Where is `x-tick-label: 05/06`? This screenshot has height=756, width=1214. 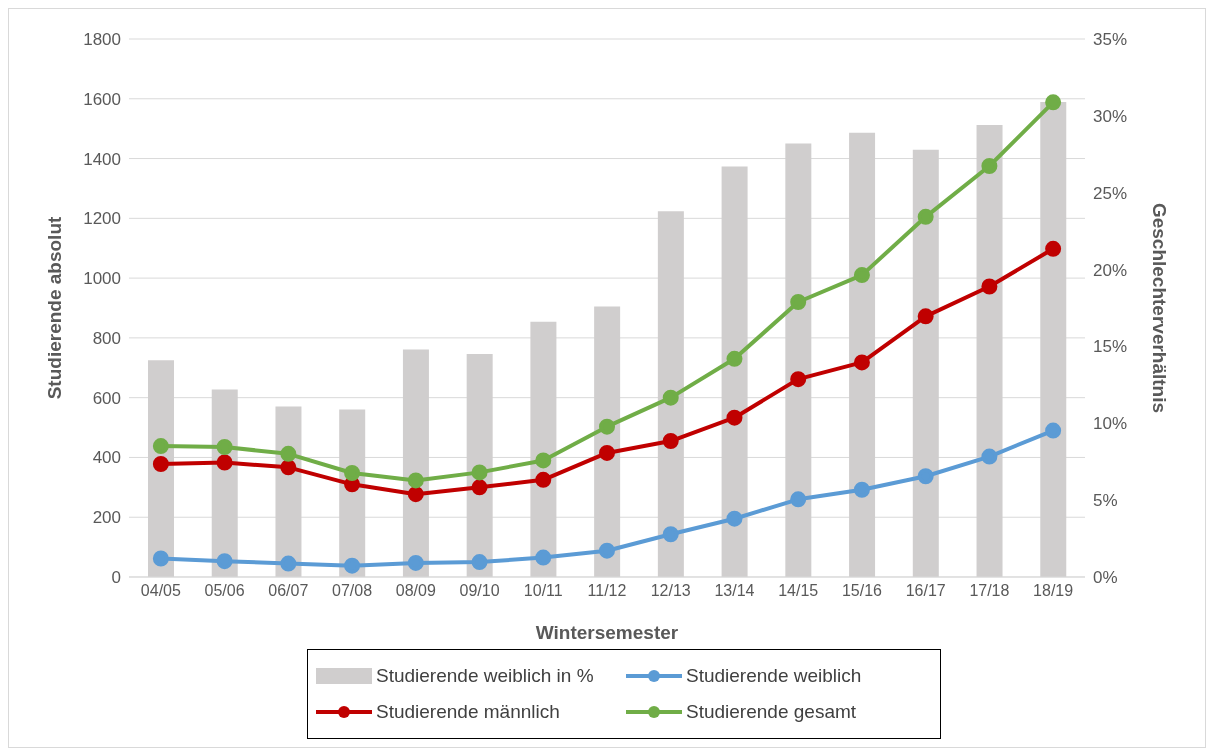
x-tick-label: 05/06 is located at coordinates (224, 591).